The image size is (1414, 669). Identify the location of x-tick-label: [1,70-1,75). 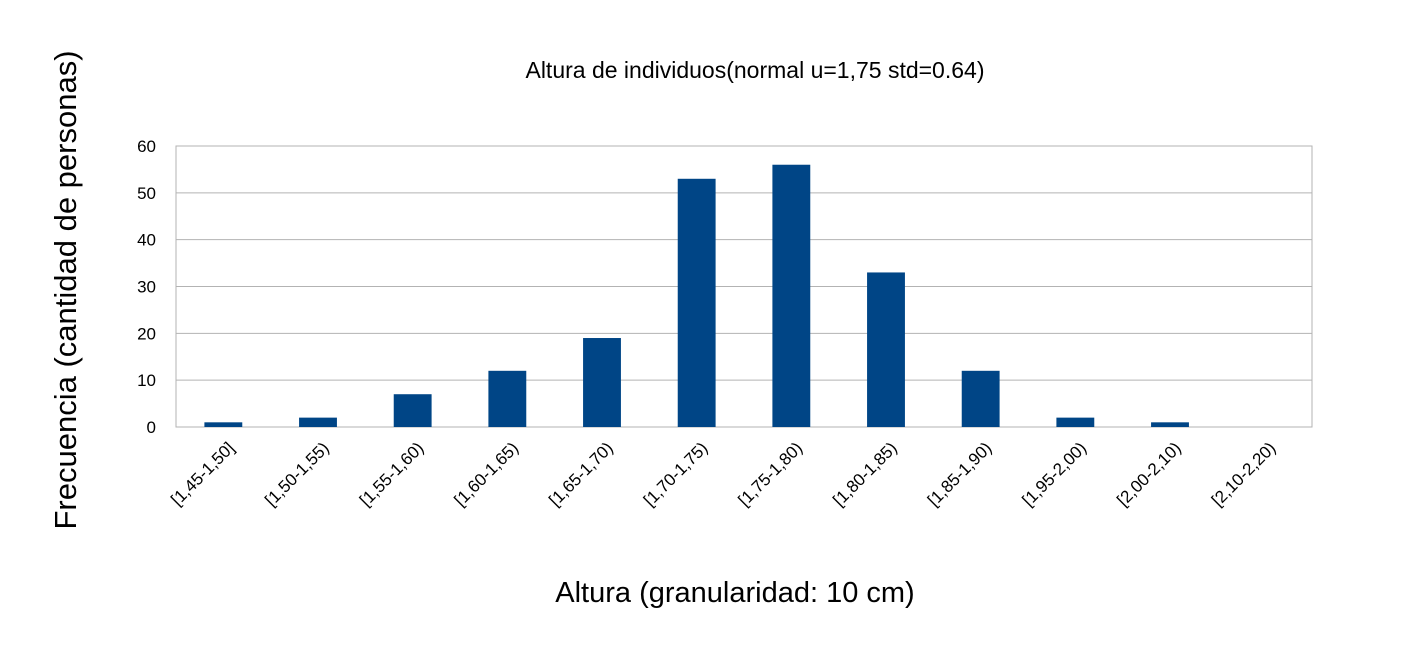
(676, 474).